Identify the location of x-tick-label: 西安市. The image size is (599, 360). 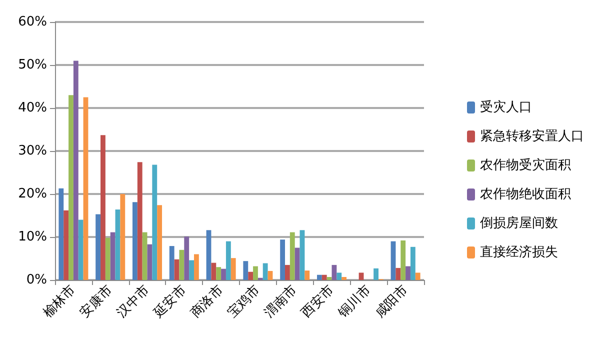
(318, 301).